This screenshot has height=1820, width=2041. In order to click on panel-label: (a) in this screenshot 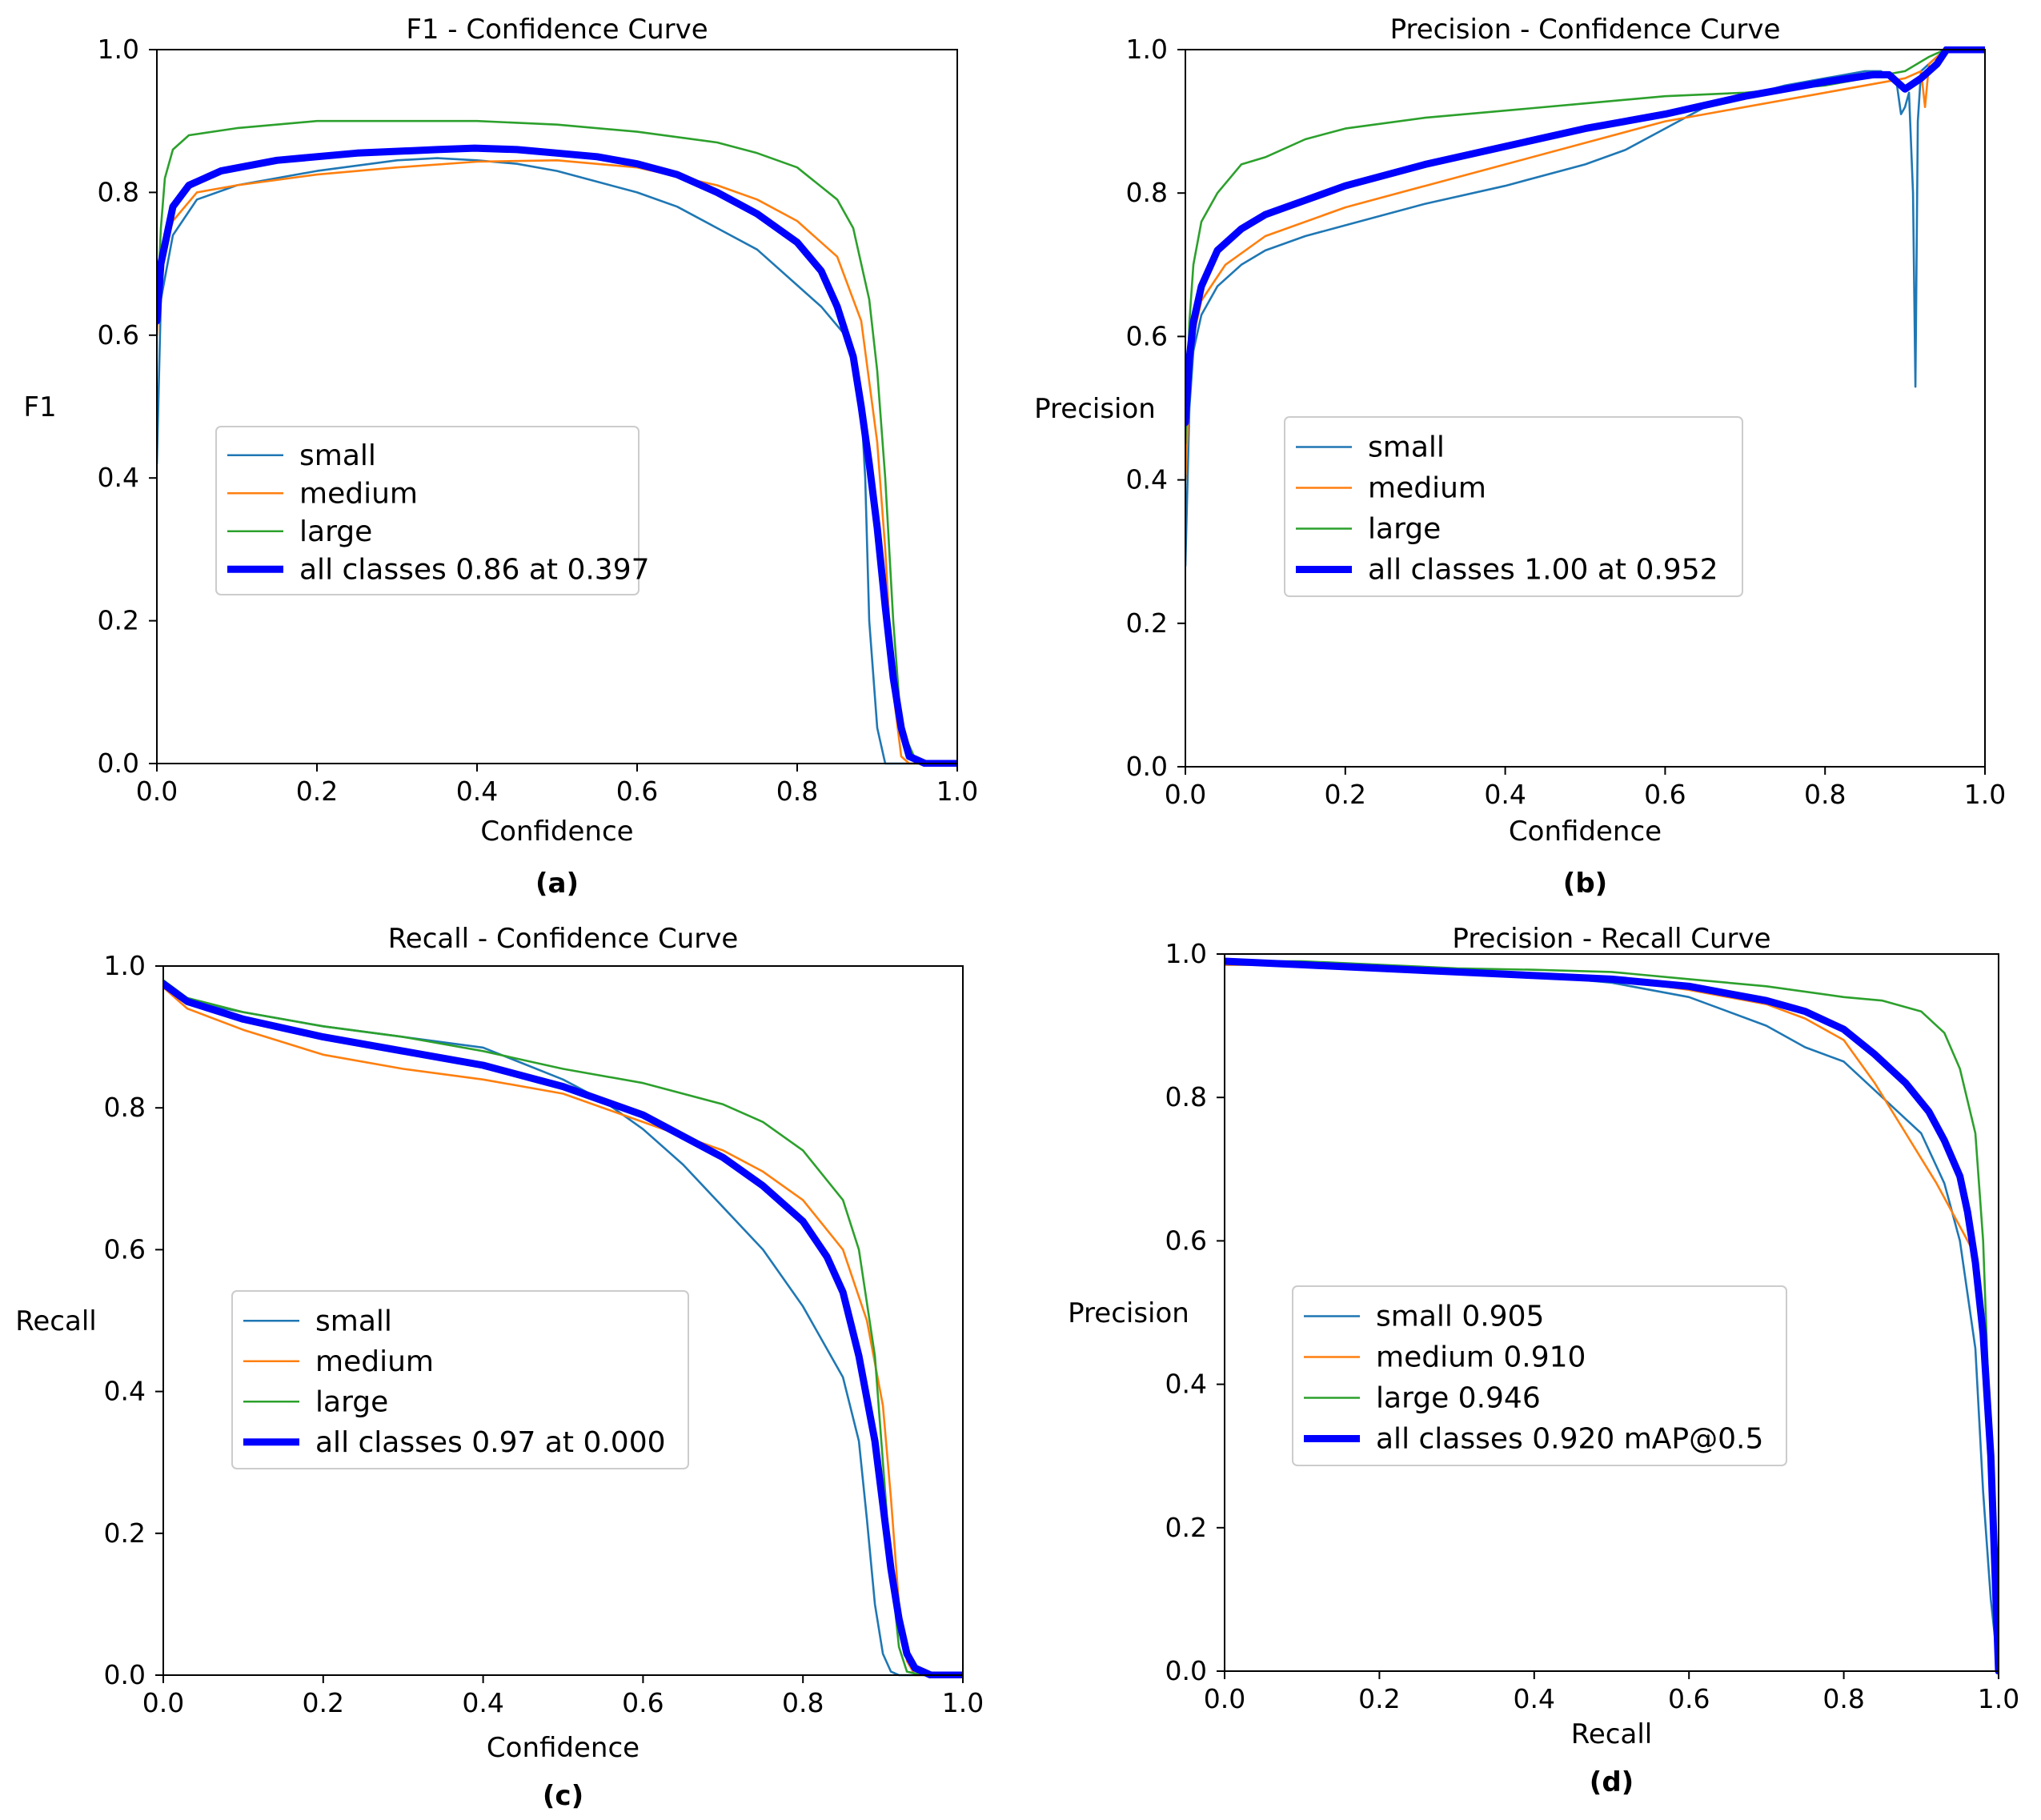, I will do `click(557, 884)`.